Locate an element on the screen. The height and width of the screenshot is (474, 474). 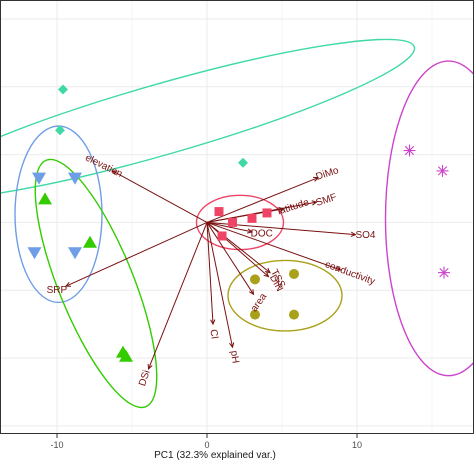
vector-elevation is located at coordinates (160, 196).